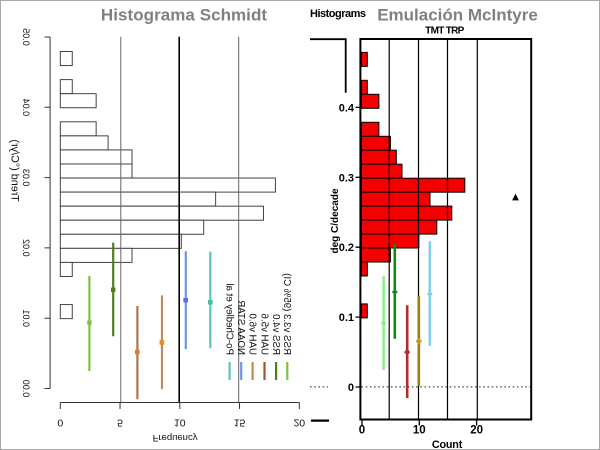 The width and height of the screenshot is (600, 450). What do you see at coordinates (228, 319) in the screenshot?
I see `svg-text: Po-Chedley et al` at bounding box center [228, 319].